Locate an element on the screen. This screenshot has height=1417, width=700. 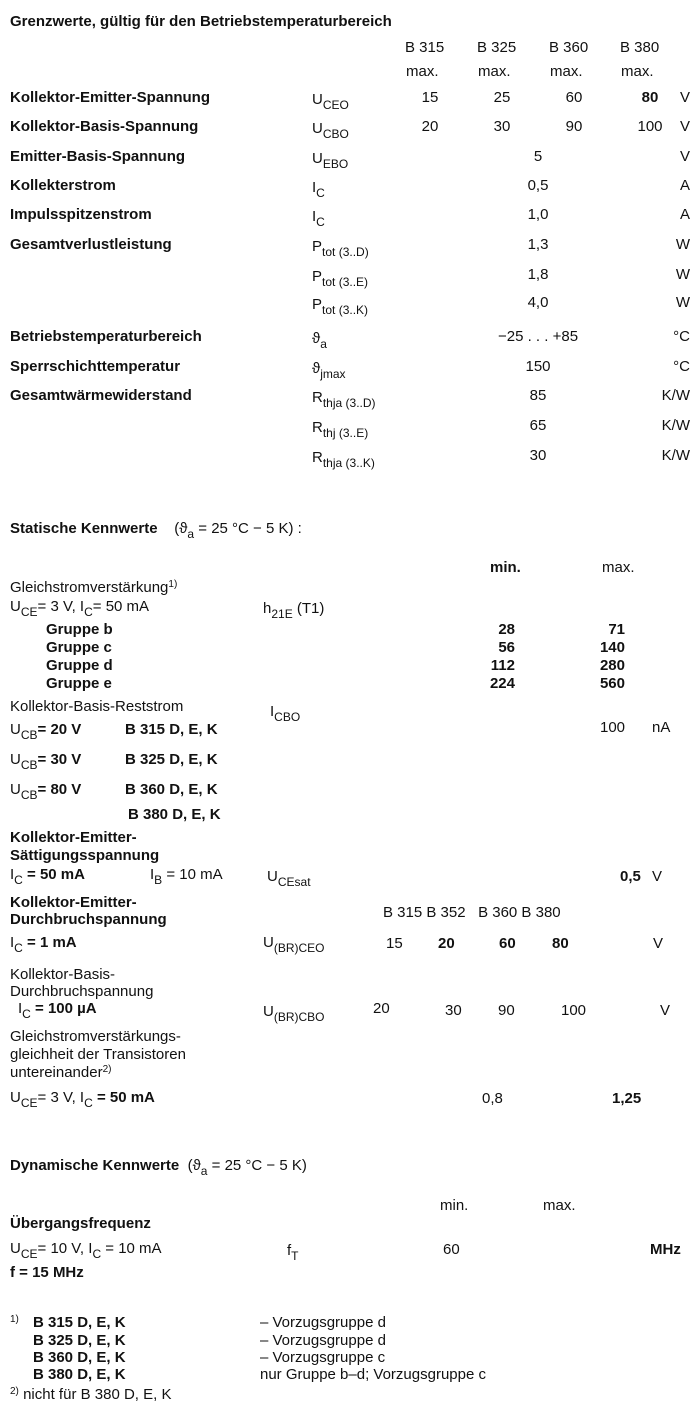
sym: ϑ is located at coordinates (316, 338).